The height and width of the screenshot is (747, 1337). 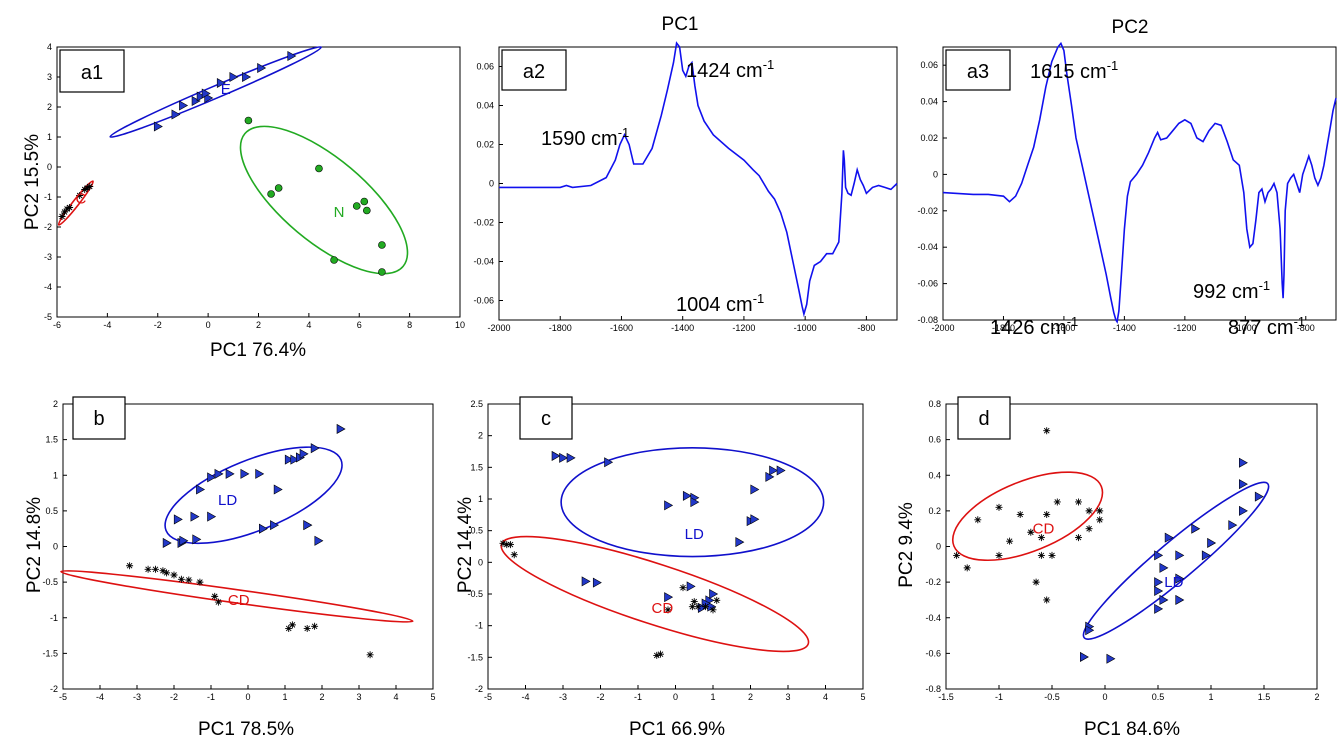 I want to click on y-tick-label: 1, so click(x=49, y=137).